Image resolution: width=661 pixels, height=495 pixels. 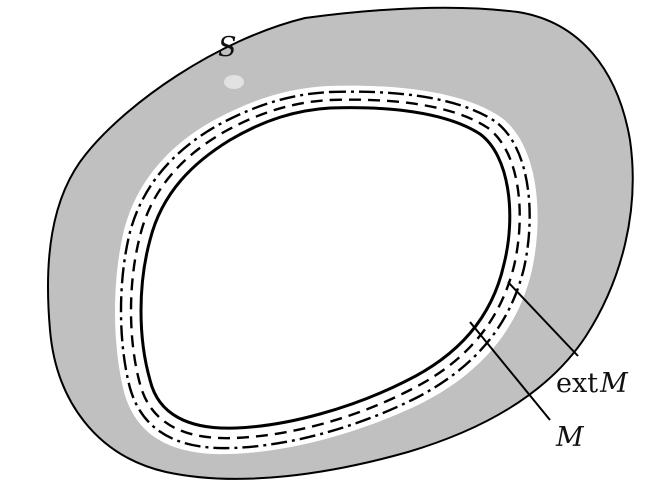 I want to click on label-s: S, so click(x=227, y=47).